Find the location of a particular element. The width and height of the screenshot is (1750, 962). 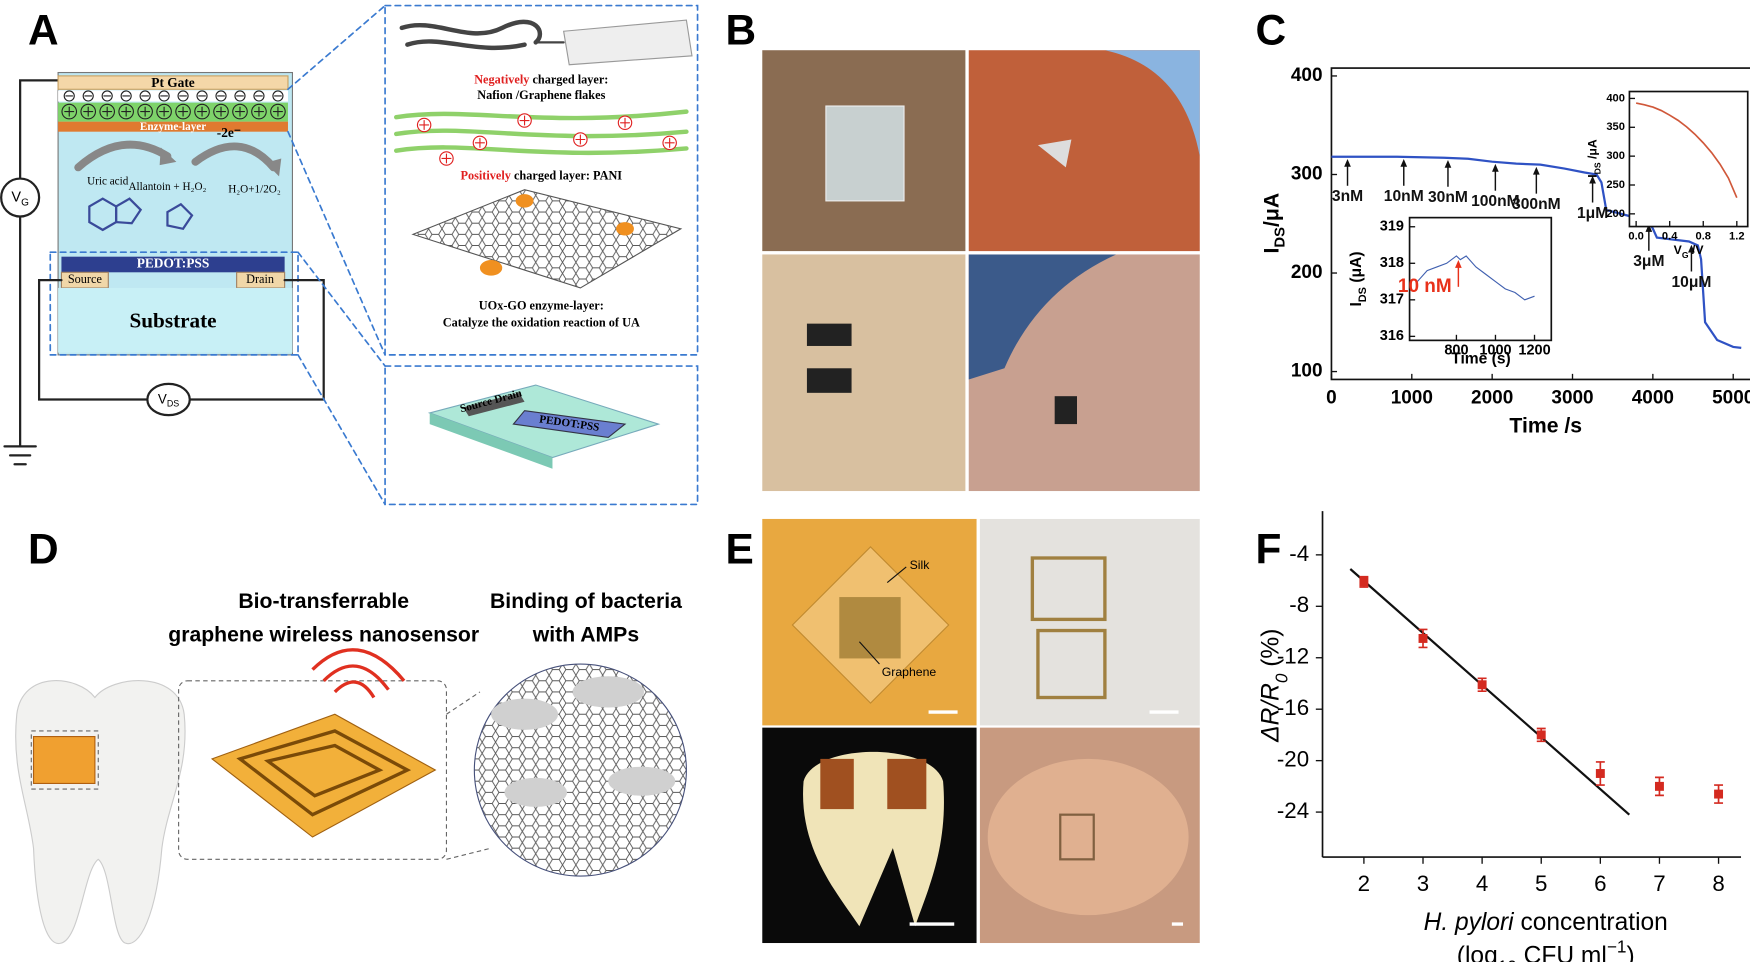

y-tick-label: -16 is located at coordinates (1293, 707).